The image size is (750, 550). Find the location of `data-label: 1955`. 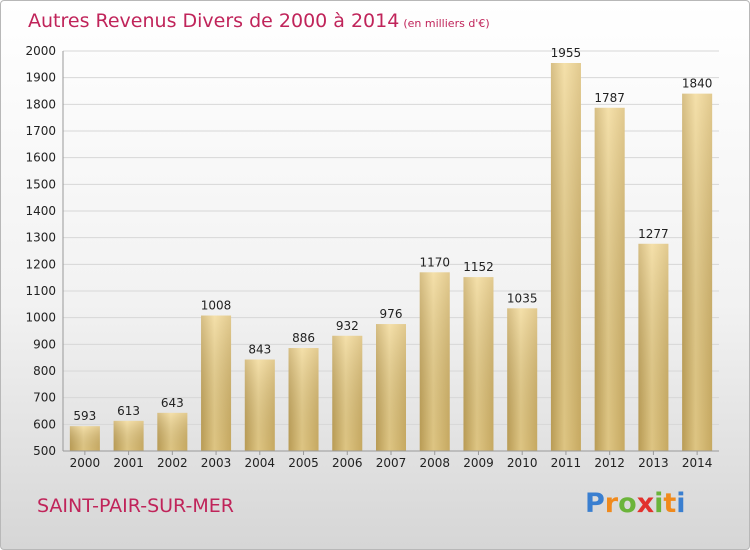

data-label: 1955 is located at coordinates (566, 53).